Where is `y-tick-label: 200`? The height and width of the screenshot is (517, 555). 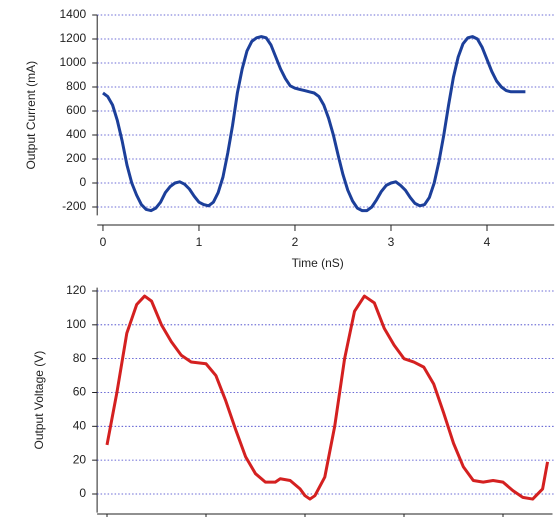 y-tick-label: 200 is located at coordinates (76, 158).